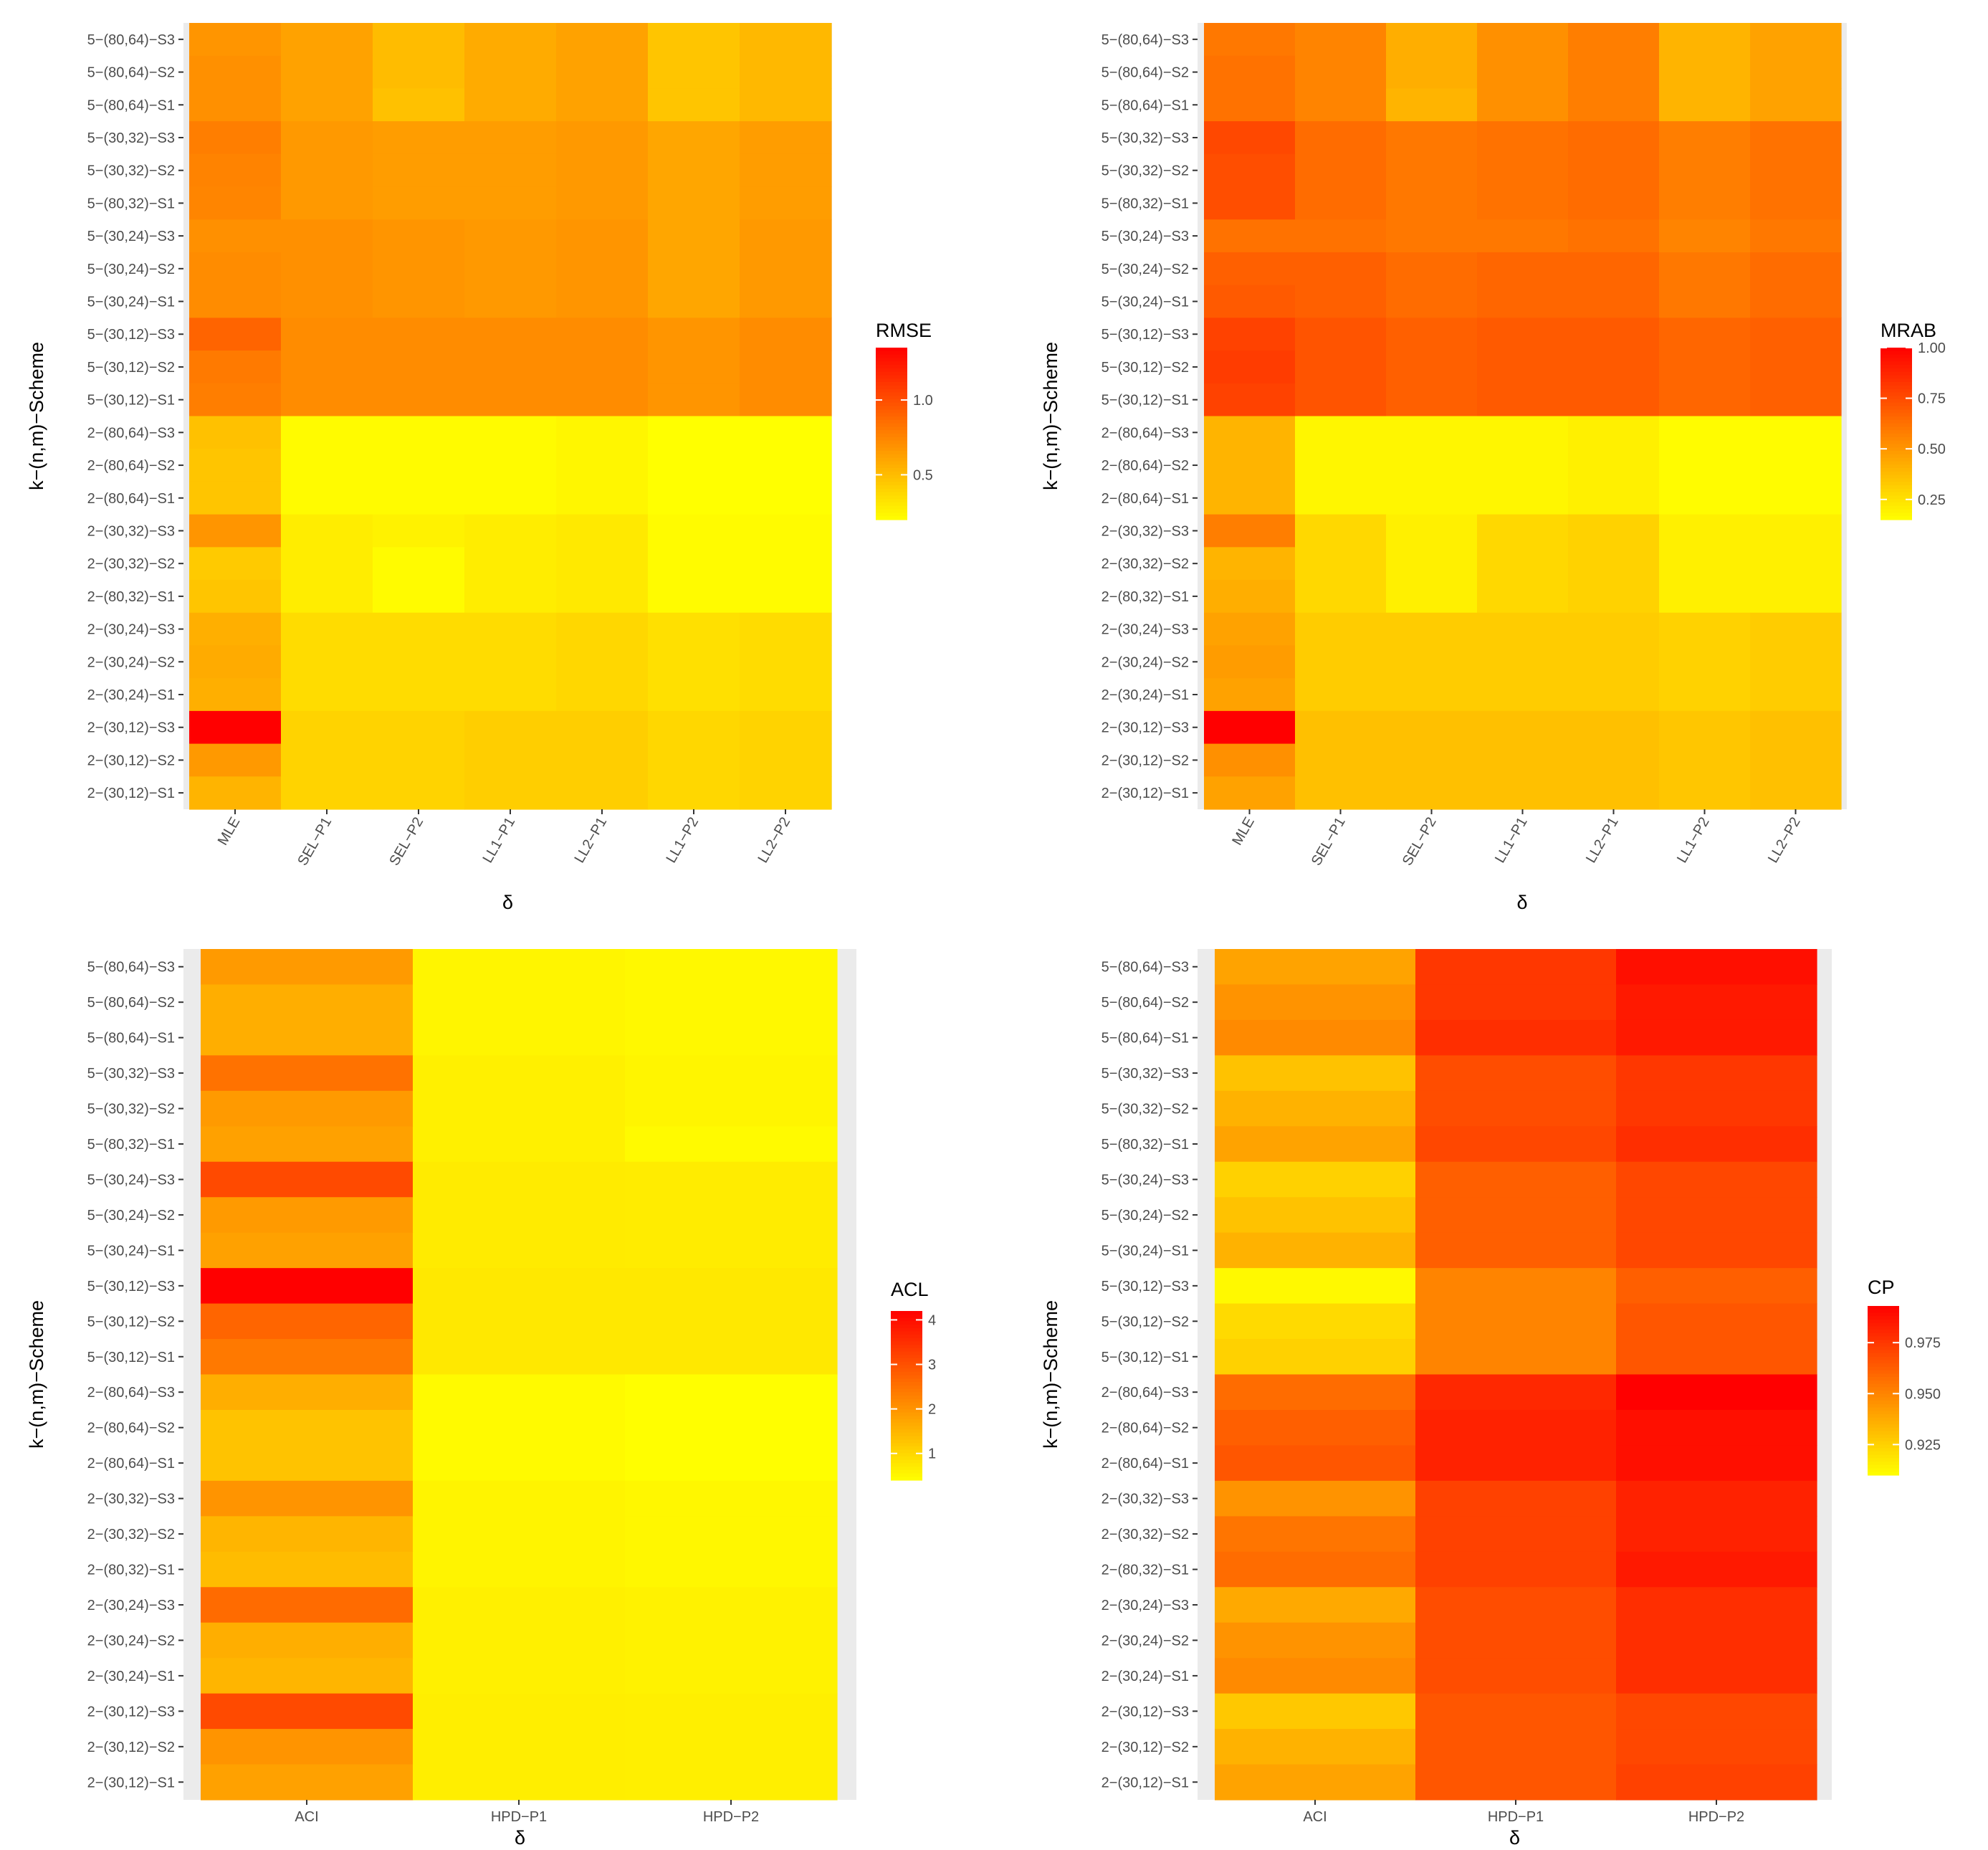 Image resolution: width=1988 pixels, height=1850 pixels. What do you see at coordinates (131, 1393) in the screenshot?
I see `y-tick-label: 2−(80,64)−S3` at bounding box center [131, 1393].